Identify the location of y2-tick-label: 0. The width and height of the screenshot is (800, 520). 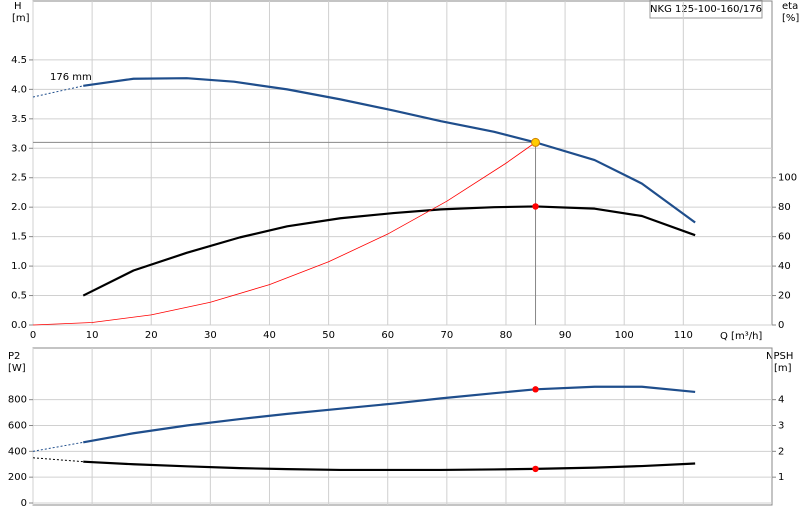
(781, 325).